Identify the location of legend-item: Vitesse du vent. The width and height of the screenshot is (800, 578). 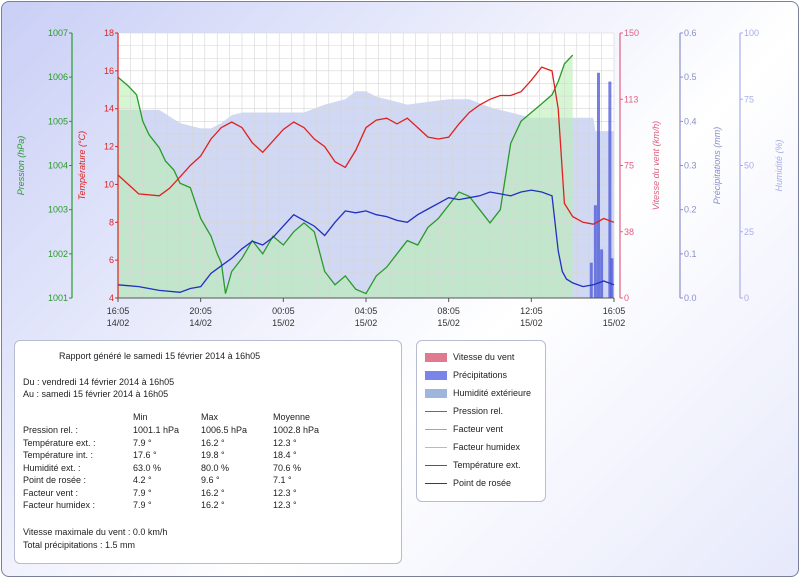
(469, 357).